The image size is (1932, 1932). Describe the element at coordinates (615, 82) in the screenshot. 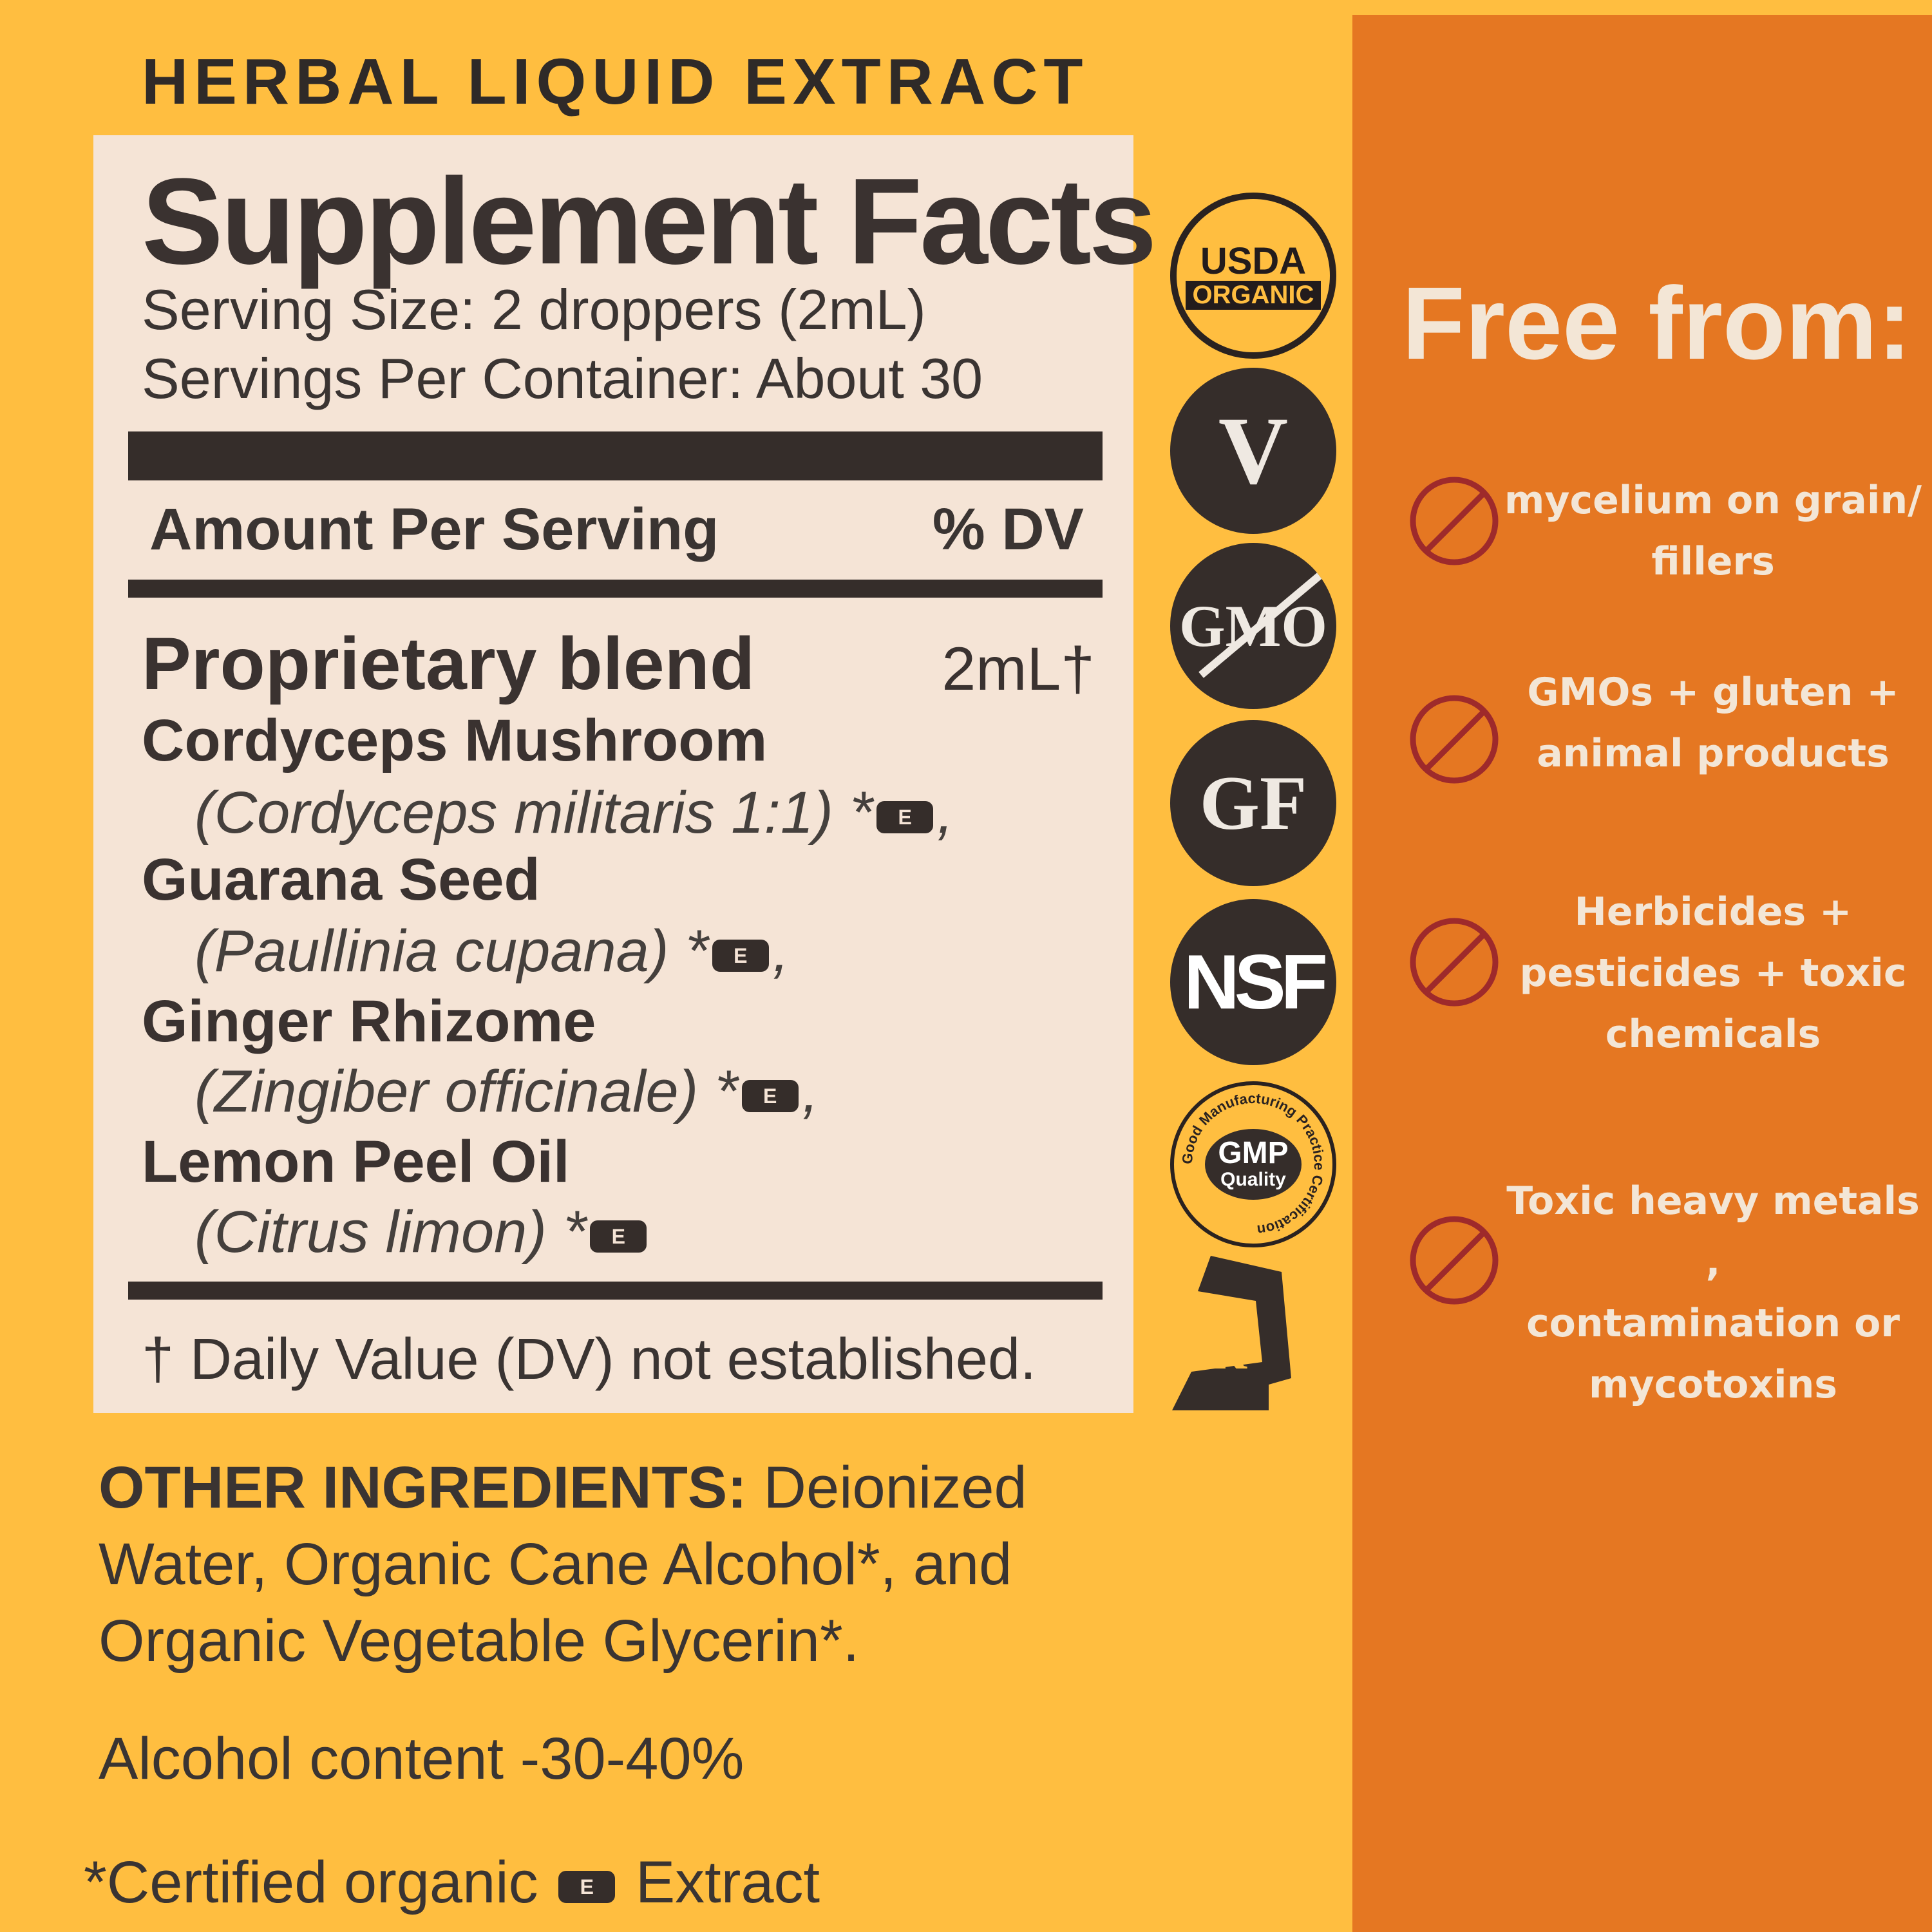

I see `product-type-title: HERBAL LIQUID EXTRACT` at that location.